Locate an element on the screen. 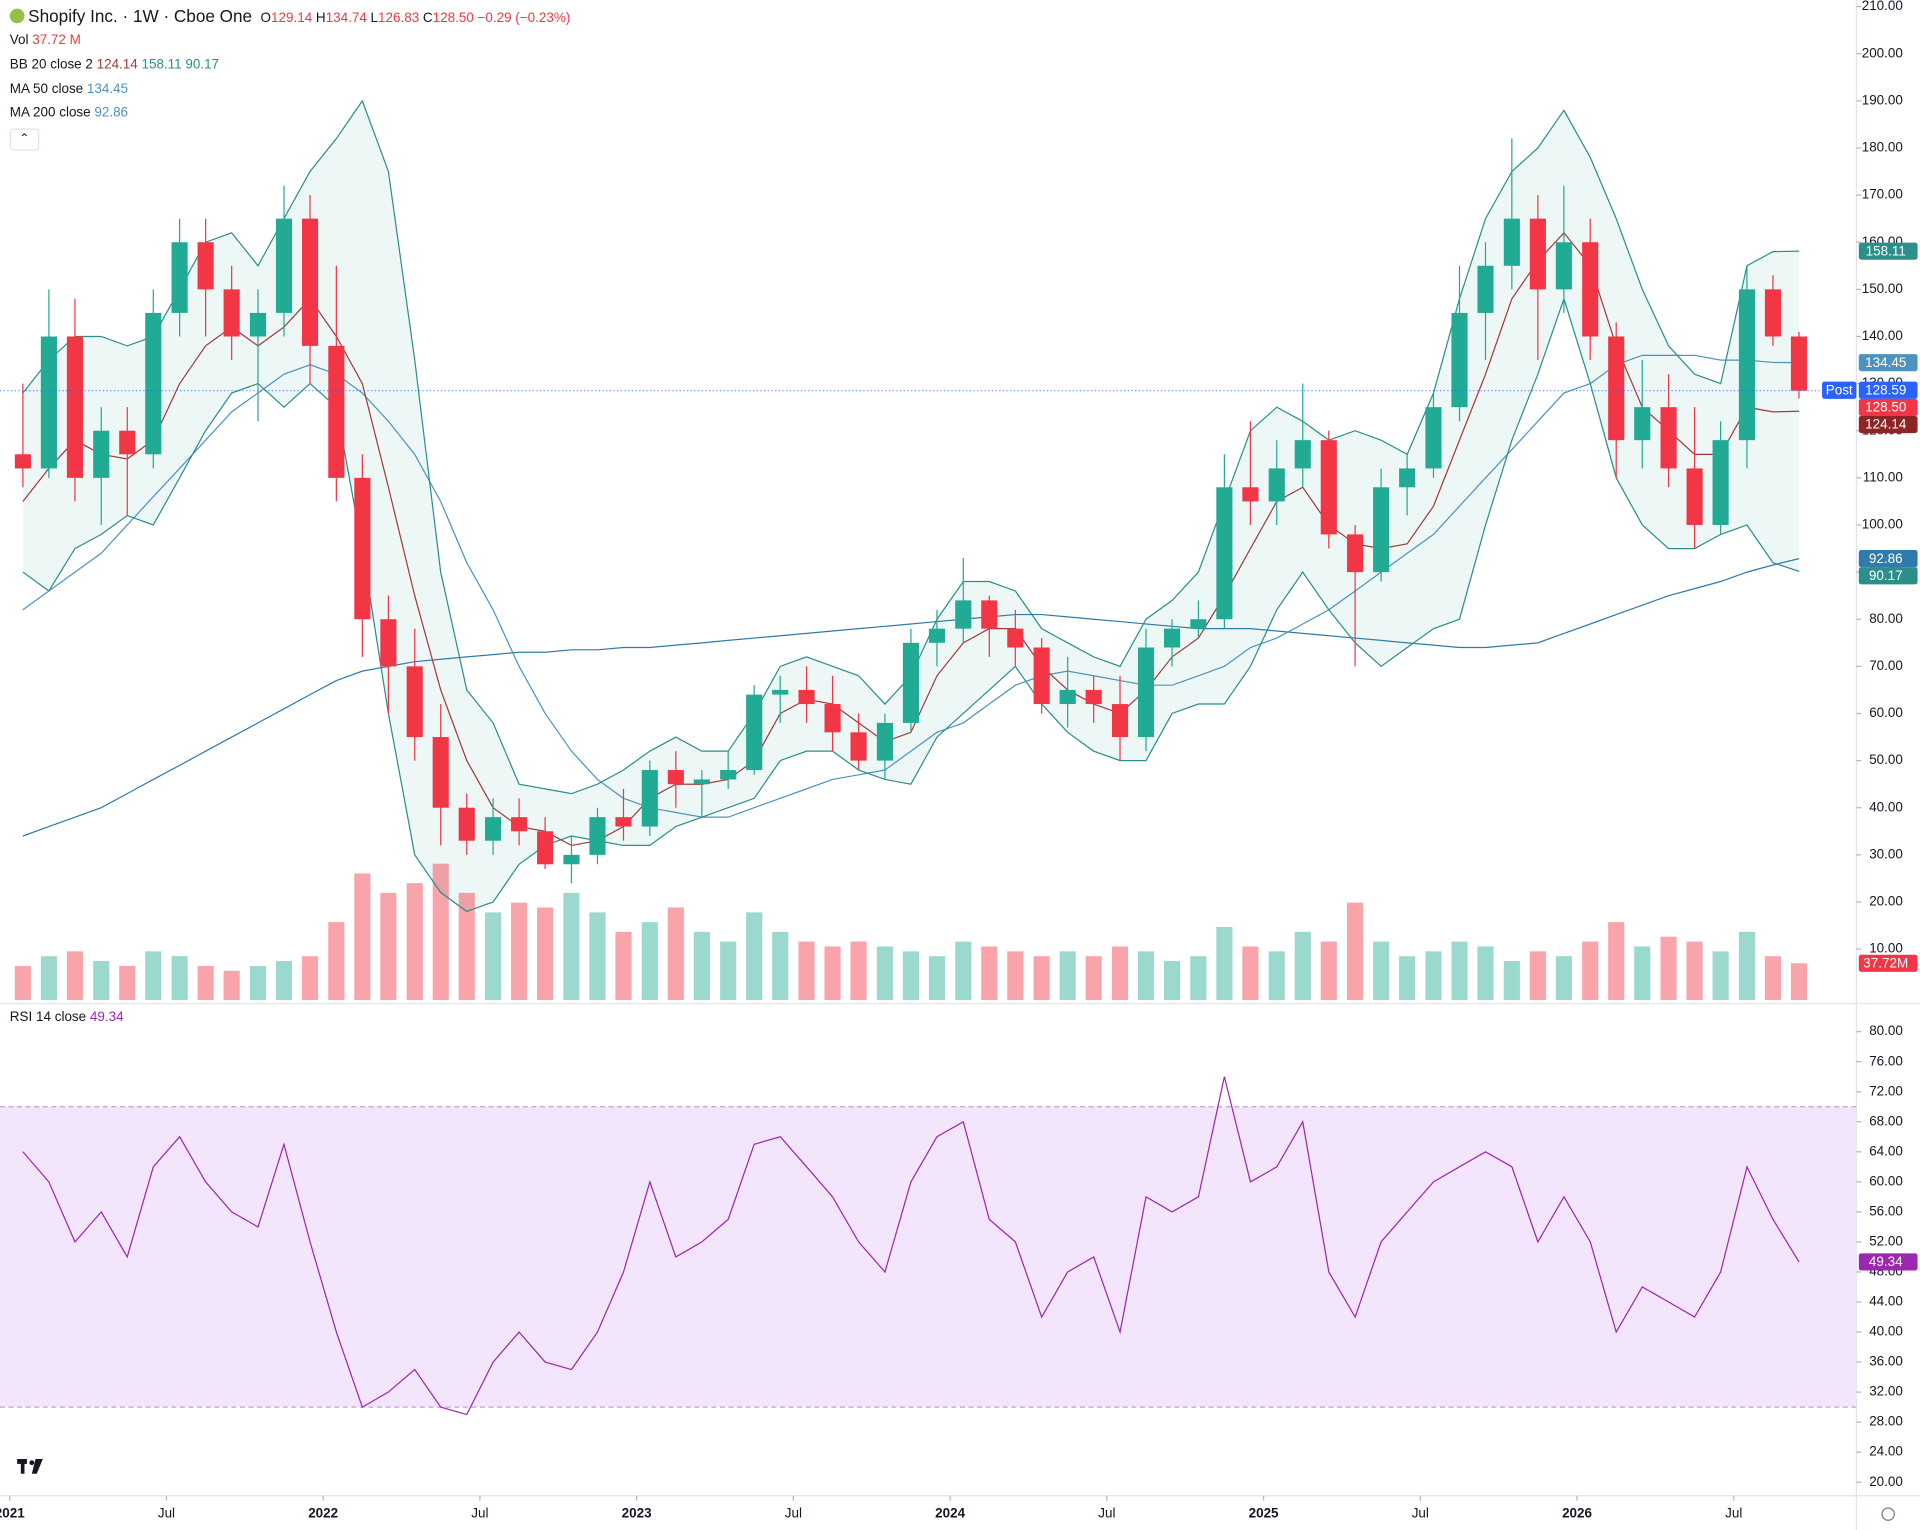  tv-logo is located at coordinates (30, 1466).